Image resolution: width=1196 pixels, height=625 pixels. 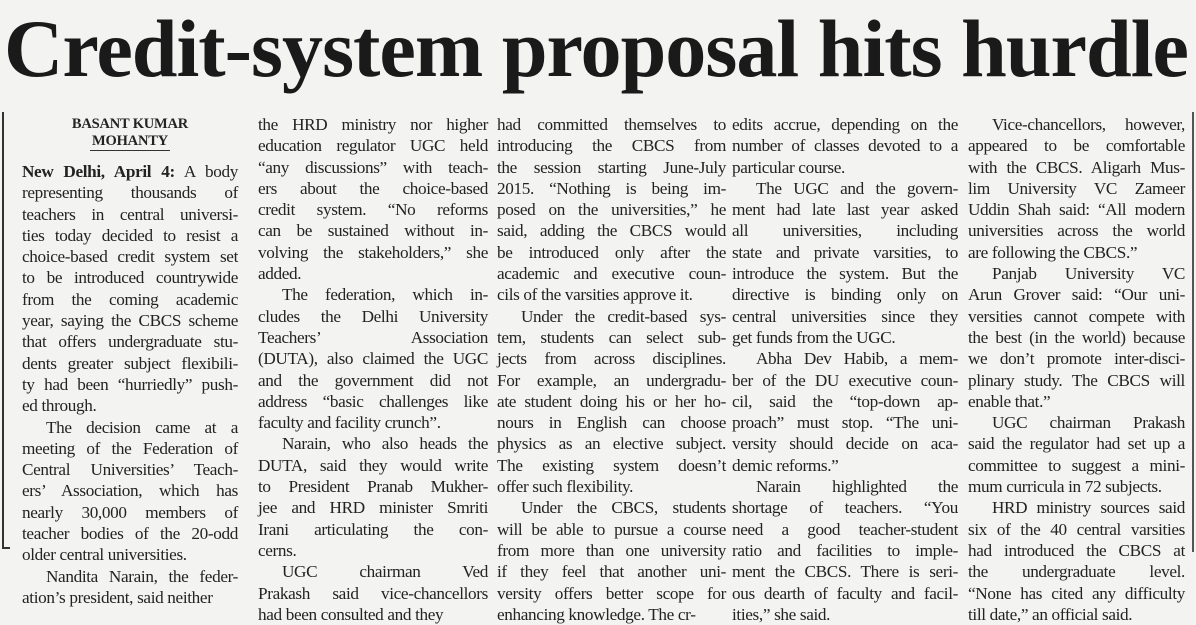 I want to click on article-text-line: particular course., so click(x=788, y=167).